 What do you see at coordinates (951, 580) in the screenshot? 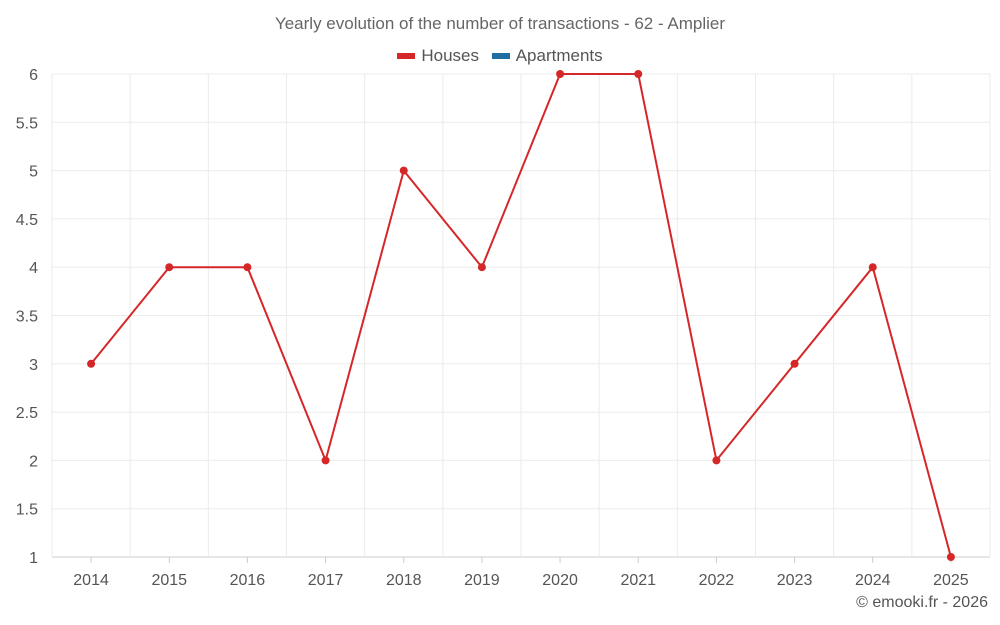
I see `x-tick-label: 2025` at bounding box center [951, 580].